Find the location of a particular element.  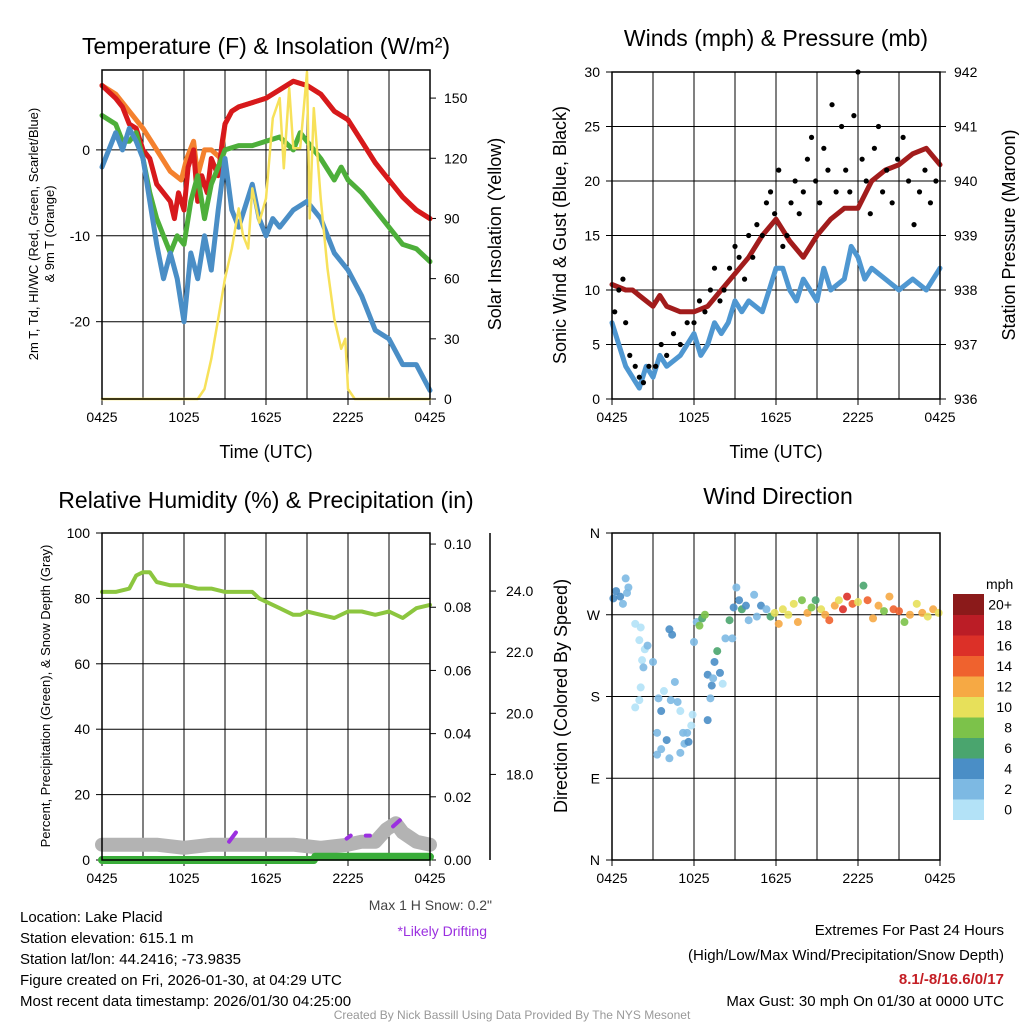

y-tick-label: 60 is located at coordinates (82, 664).